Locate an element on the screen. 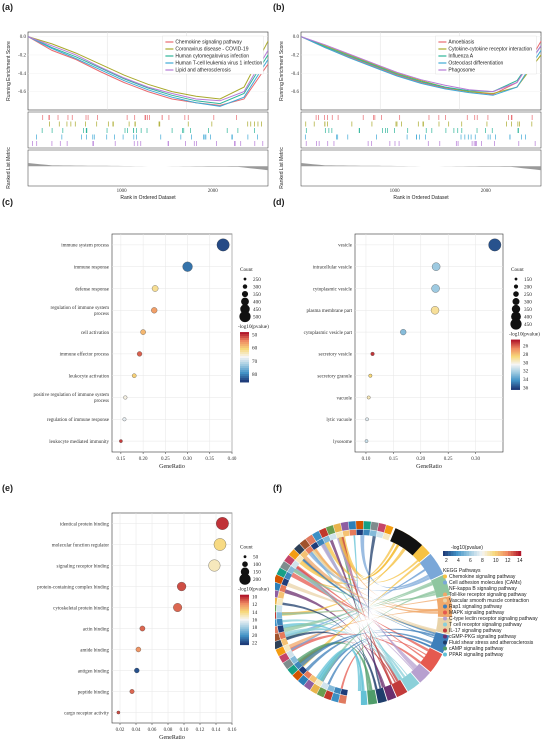  y-category-label-cont: process is located at coordinates (101, 401).